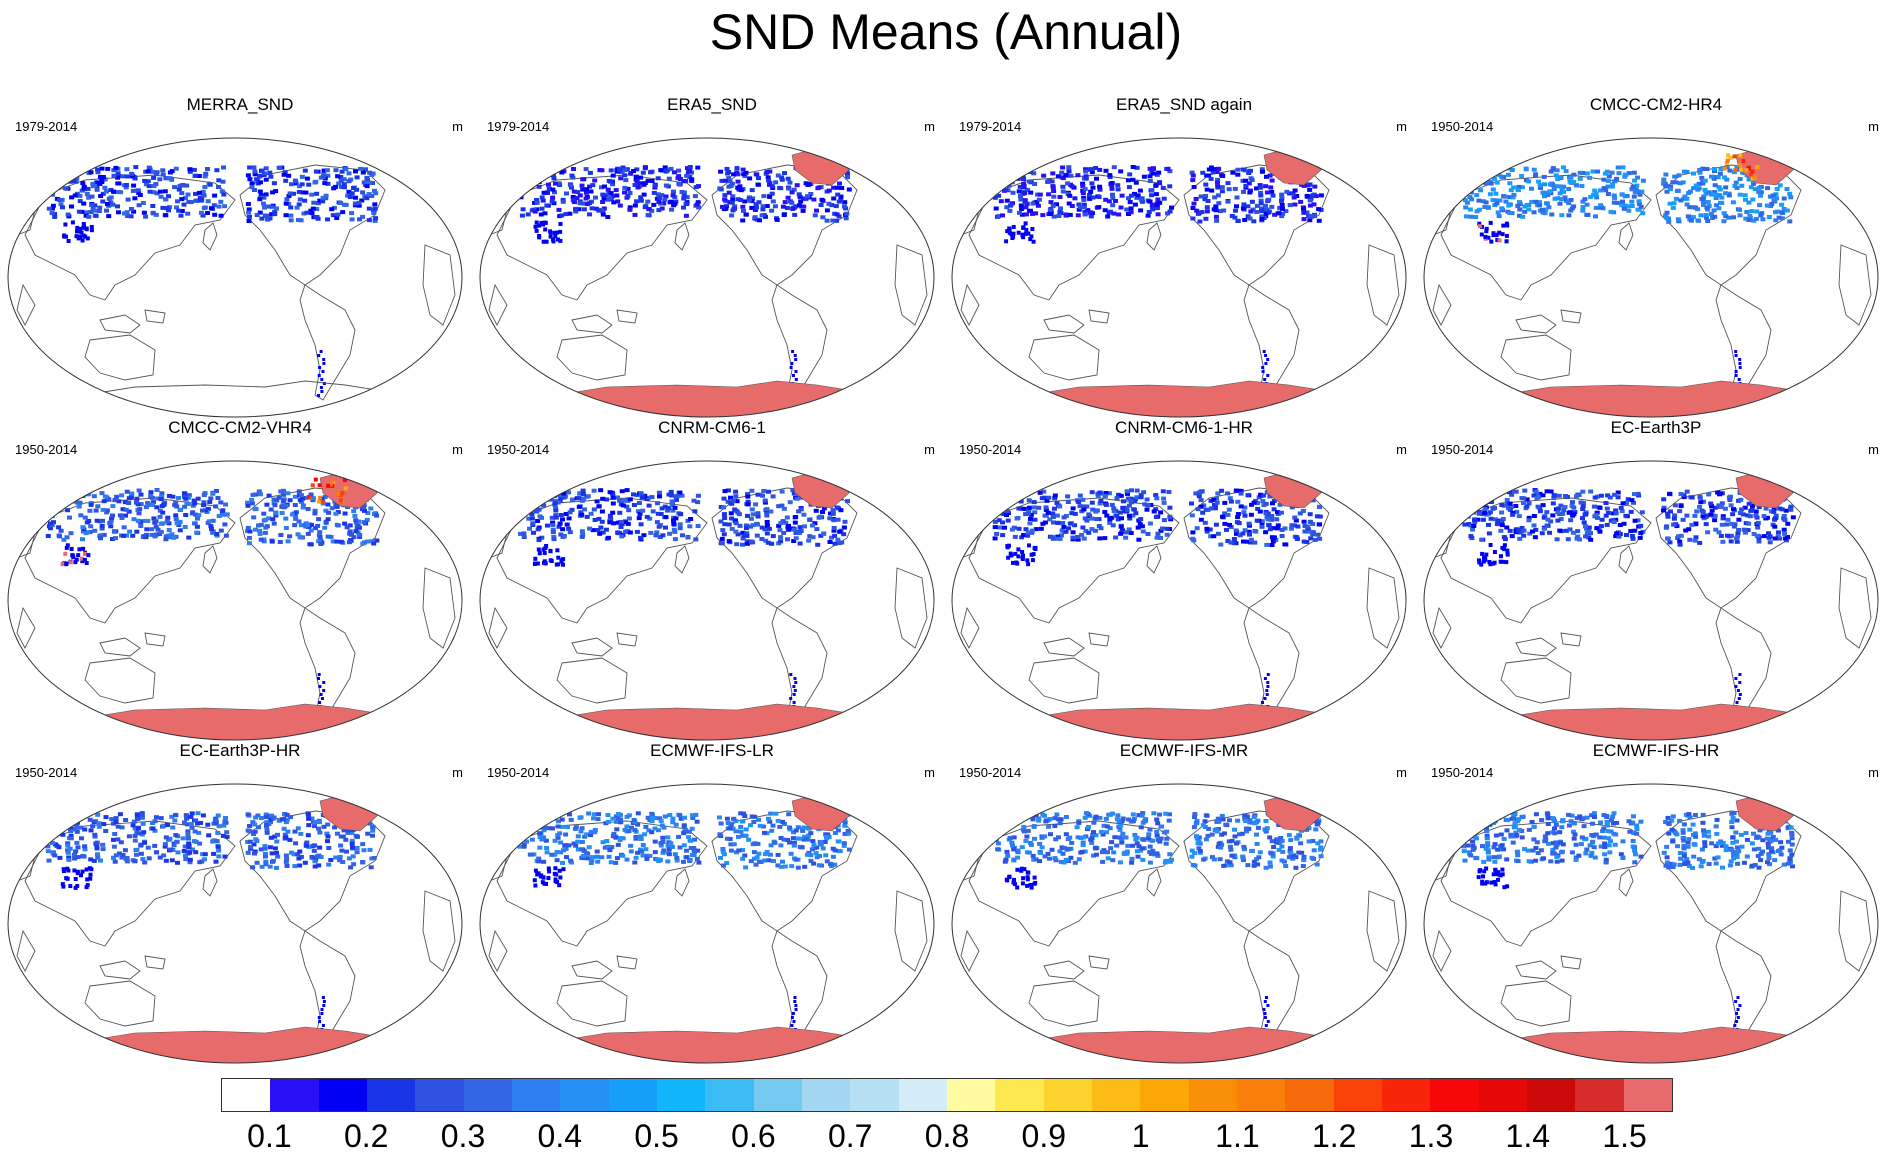  I want to click on coastline, so click(1064, 647).